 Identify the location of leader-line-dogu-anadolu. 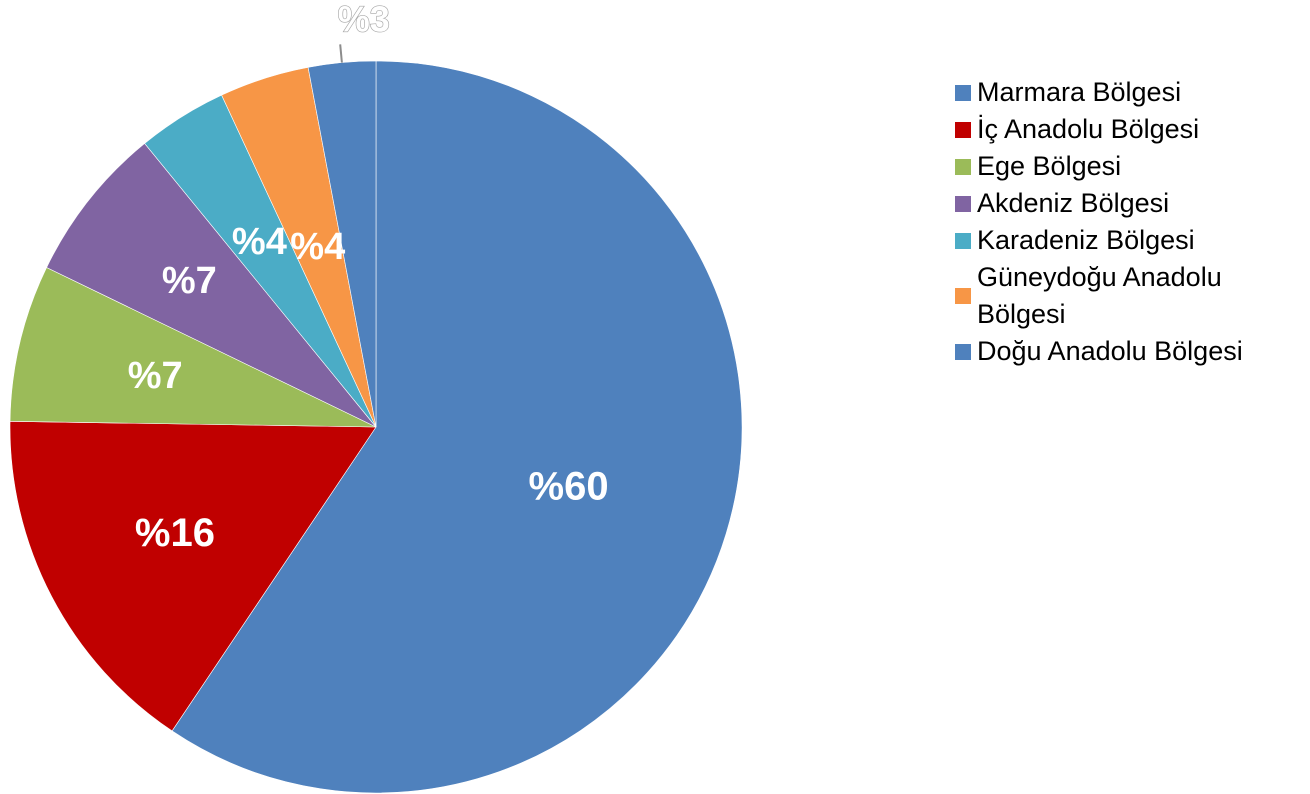
(341, 53).